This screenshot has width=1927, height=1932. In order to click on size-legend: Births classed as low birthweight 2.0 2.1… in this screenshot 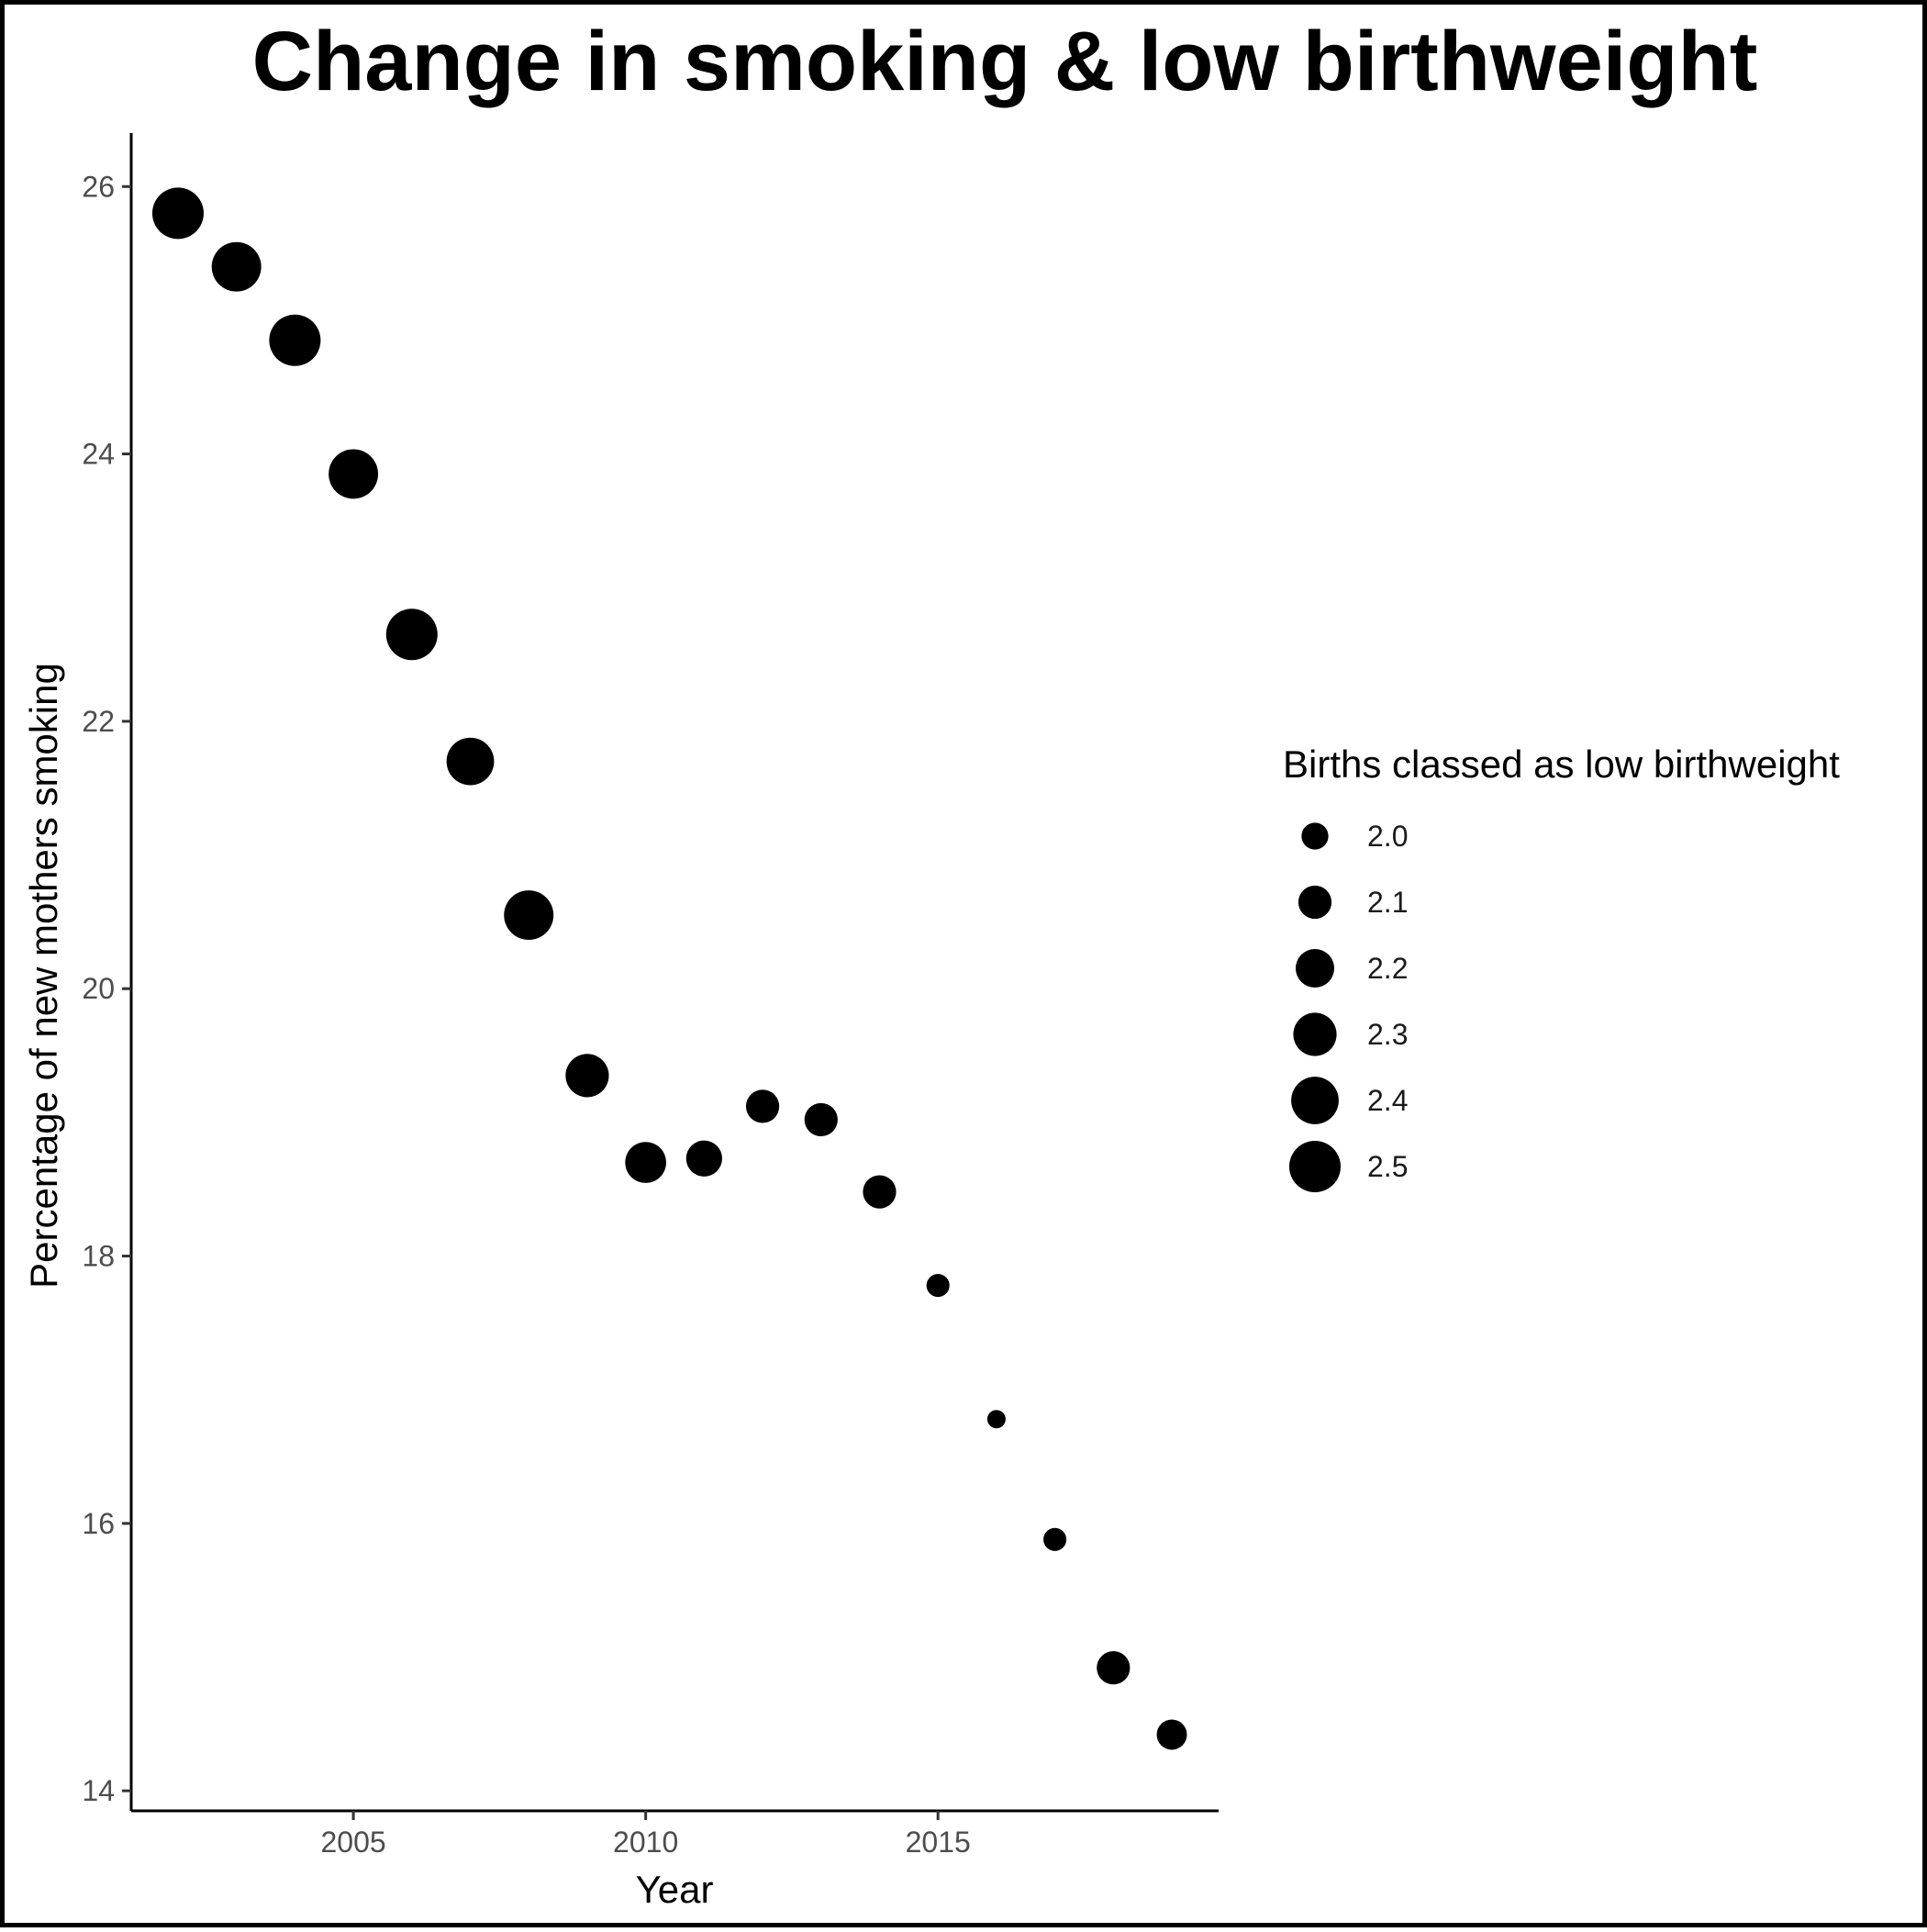, I will do `click(1561, 967)`.